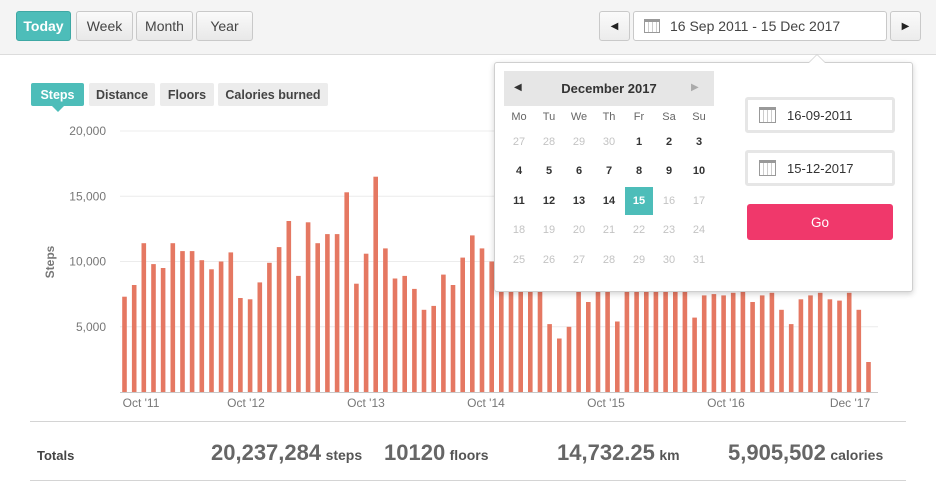 This screenshot has width=936, height=483. I want to click on calendar-day: 9, so click(669, 171).